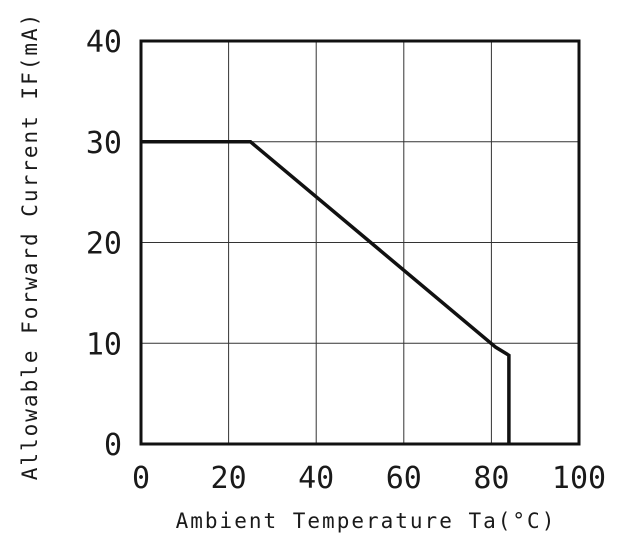  What do you see at coordinates (229, 478) in the screenshot?
I see `x-tick-label: 20` at bounding box center [229, 478].